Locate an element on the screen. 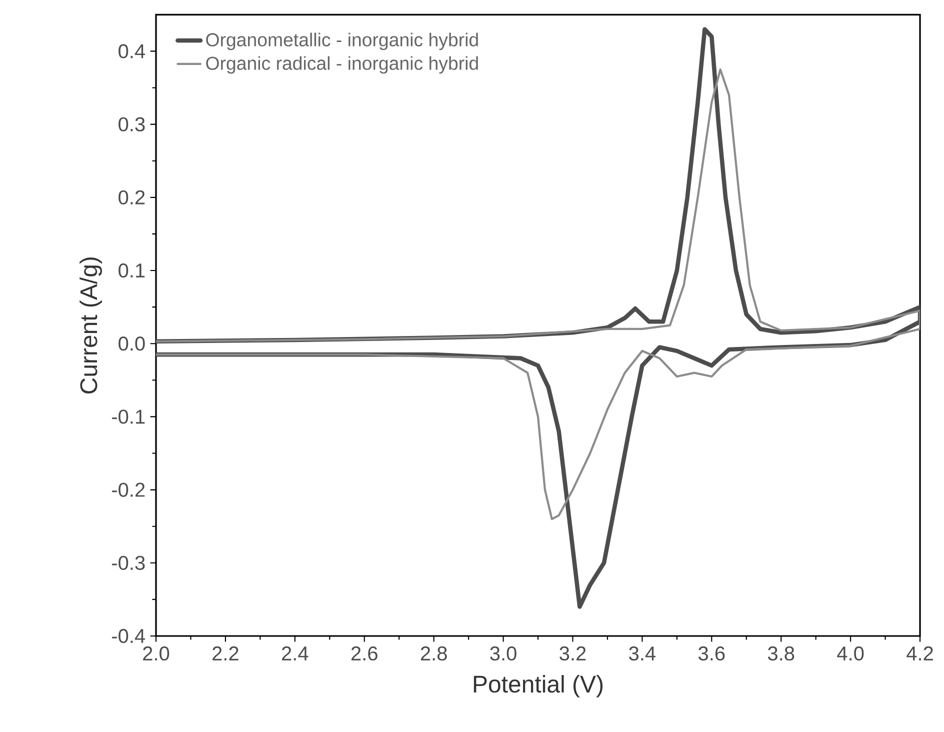 This screenshot has height=732, width=944. y-tick-label: -0.3 is located at coordinates (128, 563).